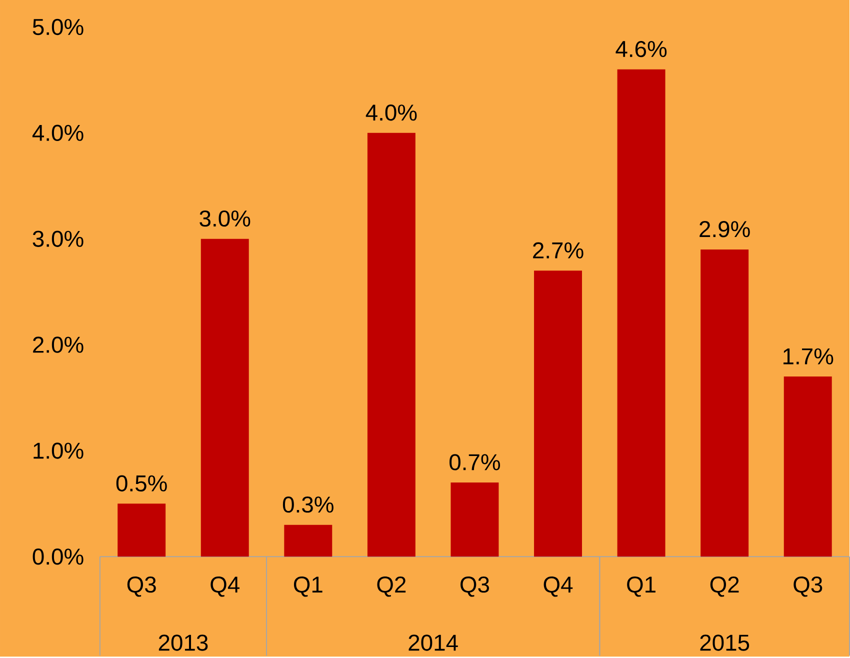  I want to click on text: 2013, so click(183, 642).